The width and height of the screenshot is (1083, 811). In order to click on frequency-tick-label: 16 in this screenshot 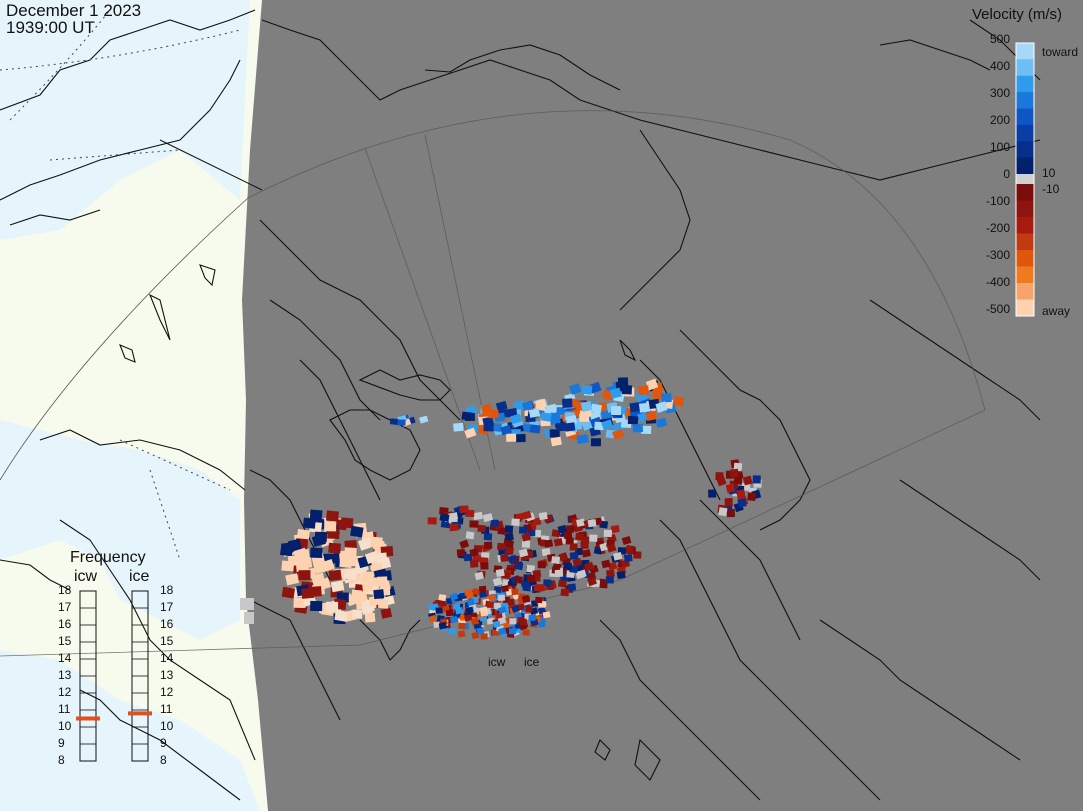, I will do `click(65, 624)`.